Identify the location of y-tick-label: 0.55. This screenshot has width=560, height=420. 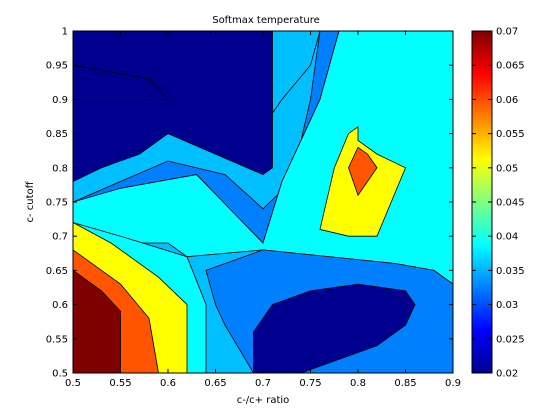
(57, 339).